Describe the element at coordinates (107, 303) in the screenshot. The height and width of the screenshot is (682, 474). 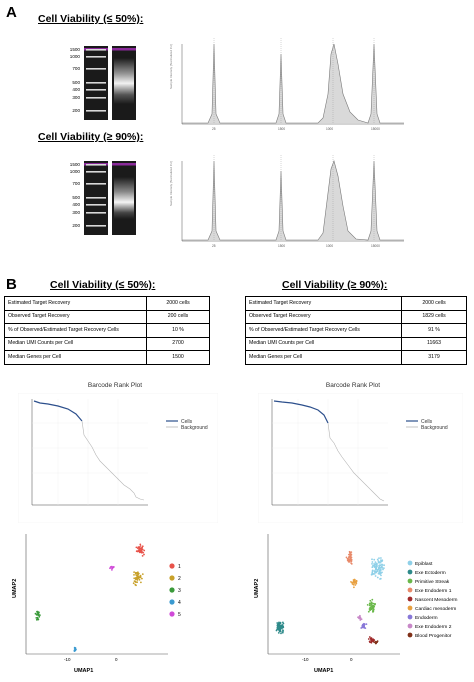
I see `table-row: Estimated Target Recovery 2000 cells` at that location.